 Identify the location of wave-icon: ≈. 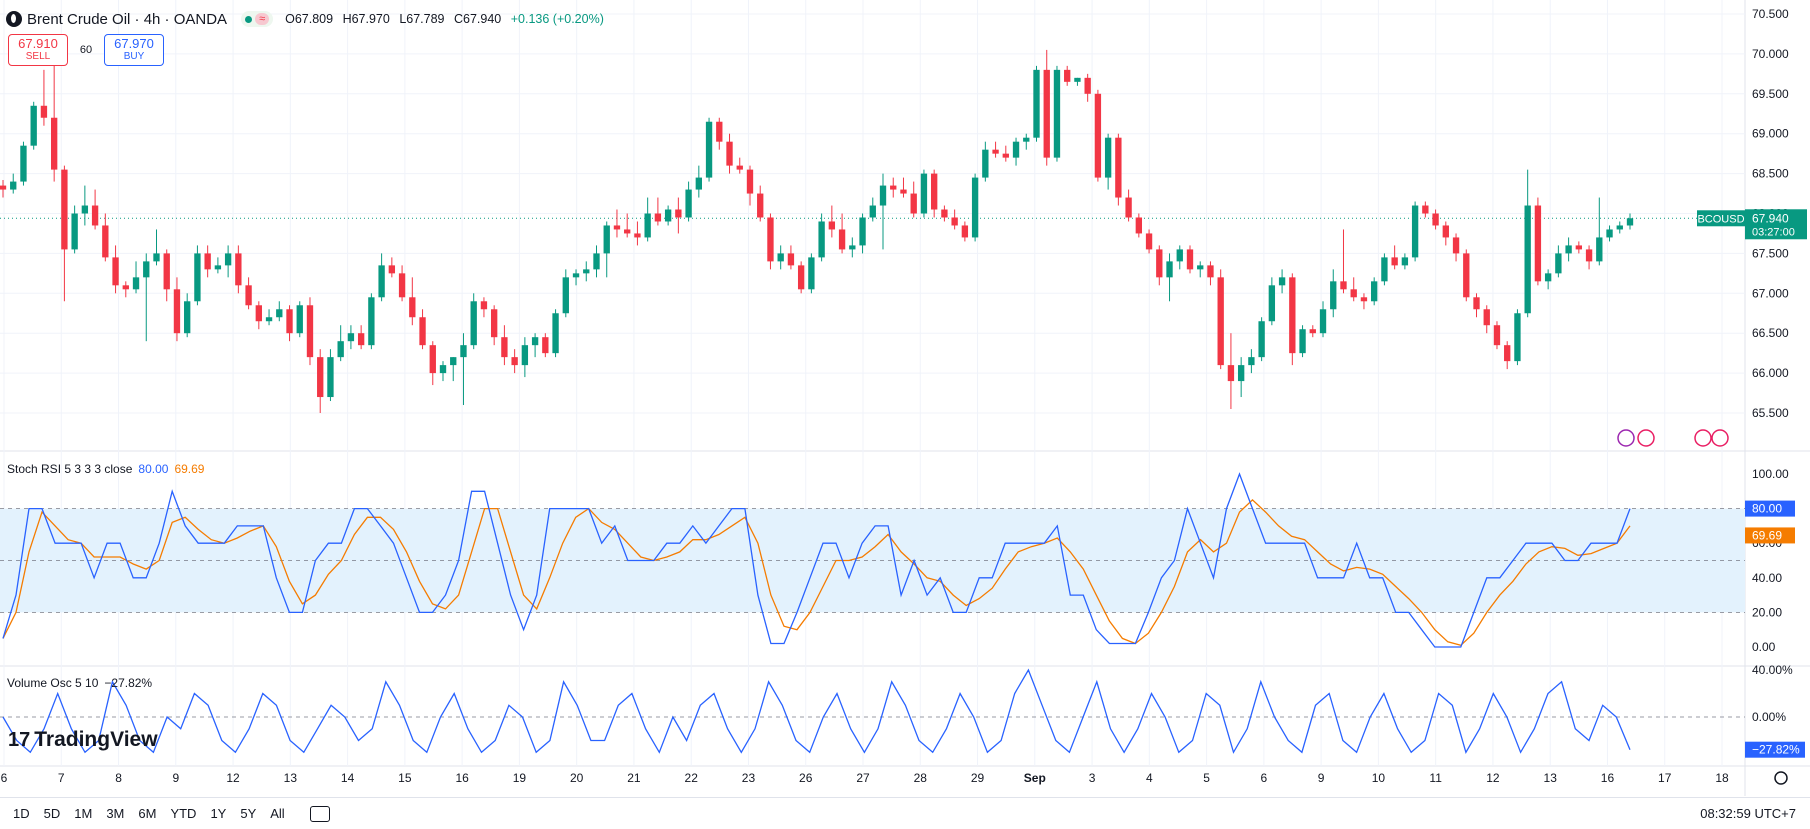
(262, 19).